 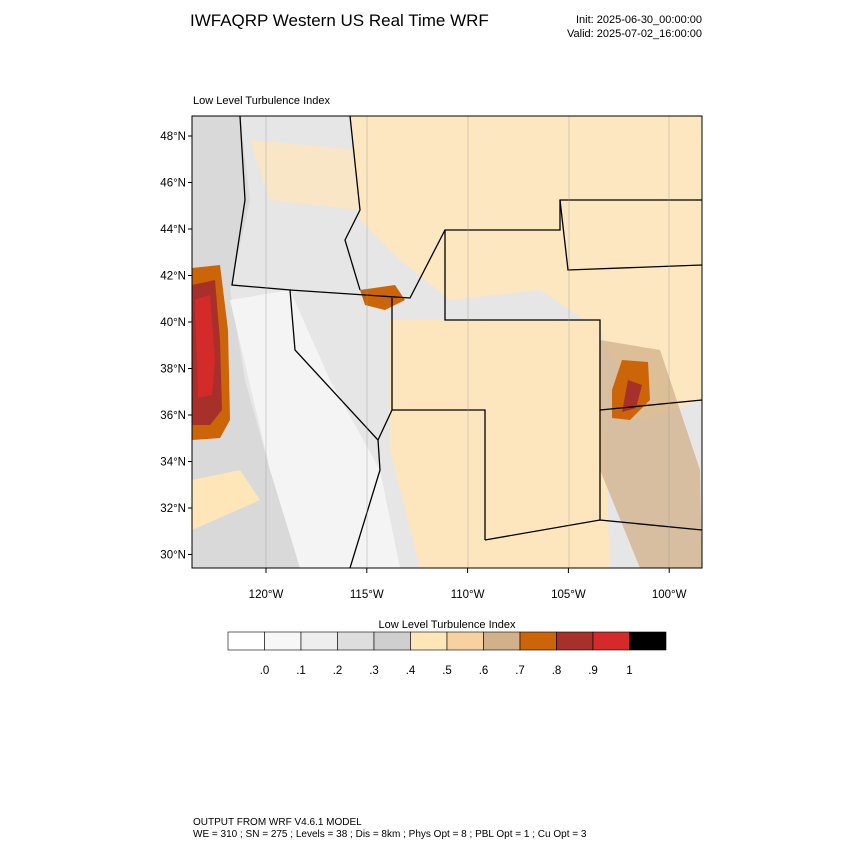 I want to click on colorbar-label: 1, so click(x=629, y=671).